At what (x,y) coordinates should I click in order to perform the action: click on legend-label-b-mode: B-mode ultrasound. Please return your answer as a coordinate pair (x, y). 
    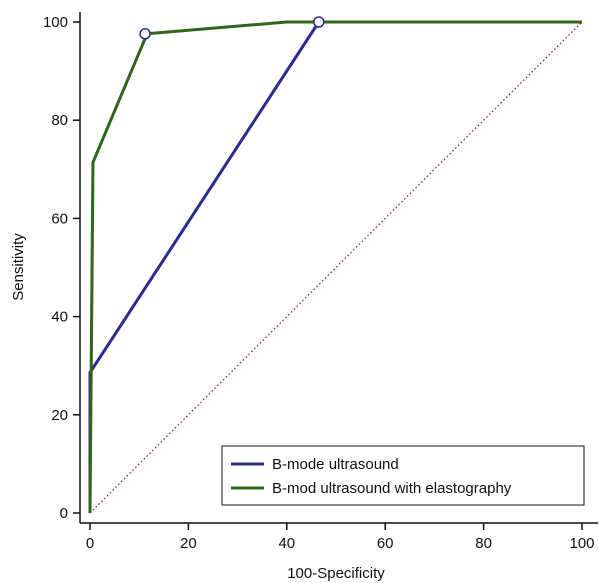
    Looking at the image, I should click on (335, 464).